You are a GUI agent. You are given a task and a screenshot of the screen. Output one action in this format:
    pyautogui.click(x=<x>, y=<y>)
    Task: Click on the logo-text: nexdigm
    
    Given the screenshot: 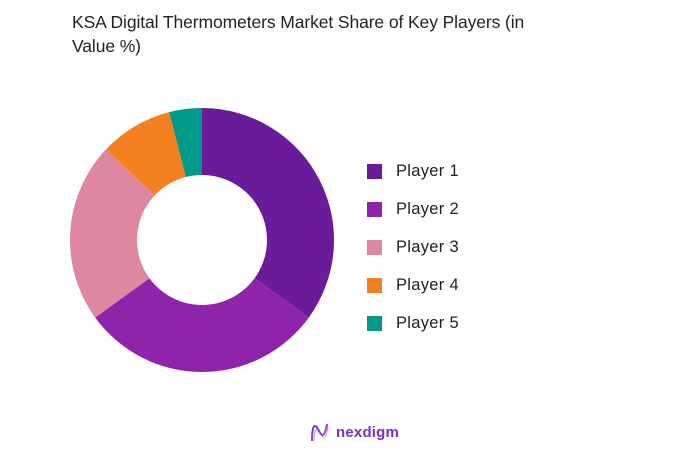 What is the action you would take?
    pyautogui.click(x=368, y=432)
    